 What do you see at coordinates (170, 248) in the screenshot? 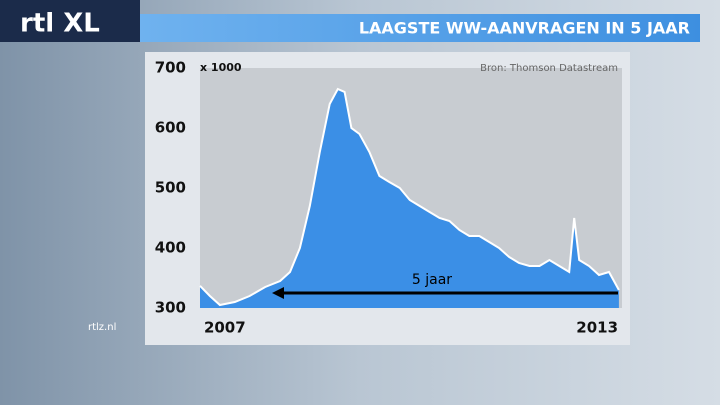
I see `y-tick-label: 400` at bounding box center [170, 248].